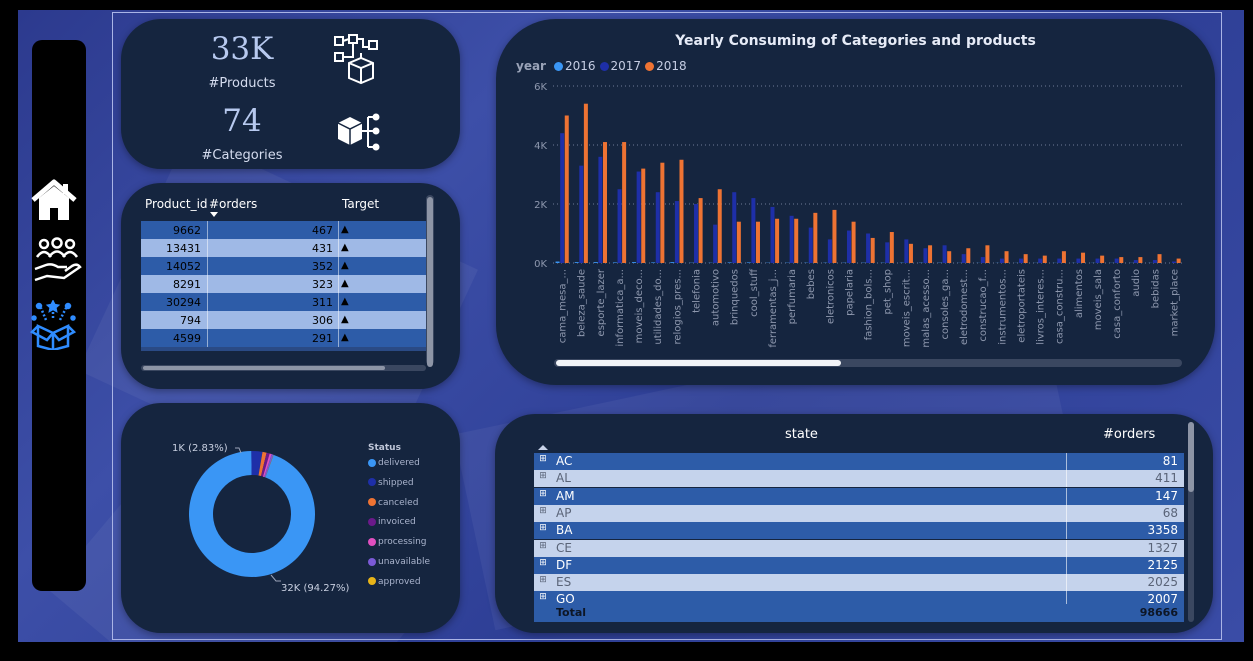 Image resolution: width=1253 pixels, height=661 pixels. What do you see at coordinates (54, 201) in the screenshot?
I see `home-icon` at bounding box center [54, 201].